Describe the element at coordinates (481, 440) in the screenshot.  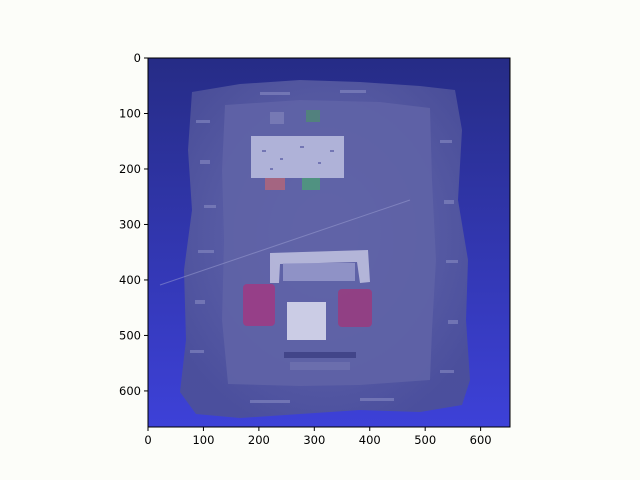
I see `x-tick-label: 600` at that location.